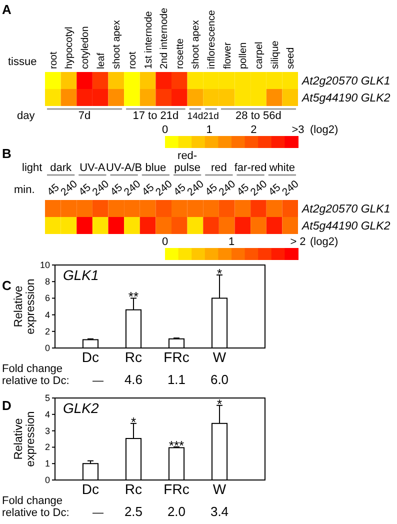 The height and width of the screenshot is (524, 397). I want to click on text: D, so click(7, 405).